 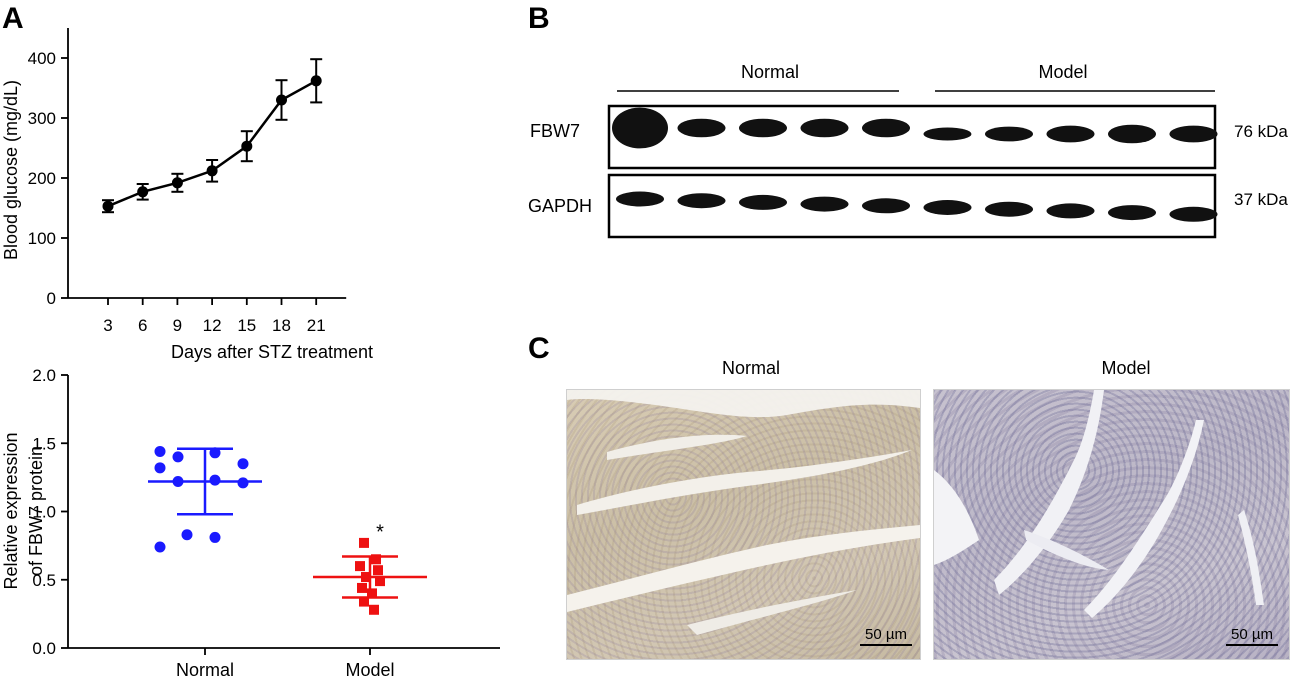 I want to click on chart2-y-tick-label: 2.0, so click(x=44, y=375).